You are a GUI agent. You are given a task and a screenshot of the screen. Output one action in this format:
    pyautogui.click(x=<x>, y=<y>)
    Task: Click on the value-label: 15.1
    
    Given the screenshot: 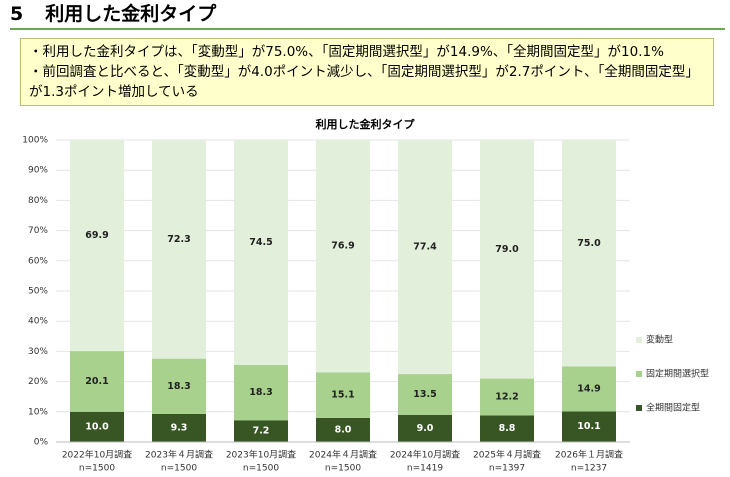 What is the action you would take?
    pyautogui.click(x=342, y=395)
    